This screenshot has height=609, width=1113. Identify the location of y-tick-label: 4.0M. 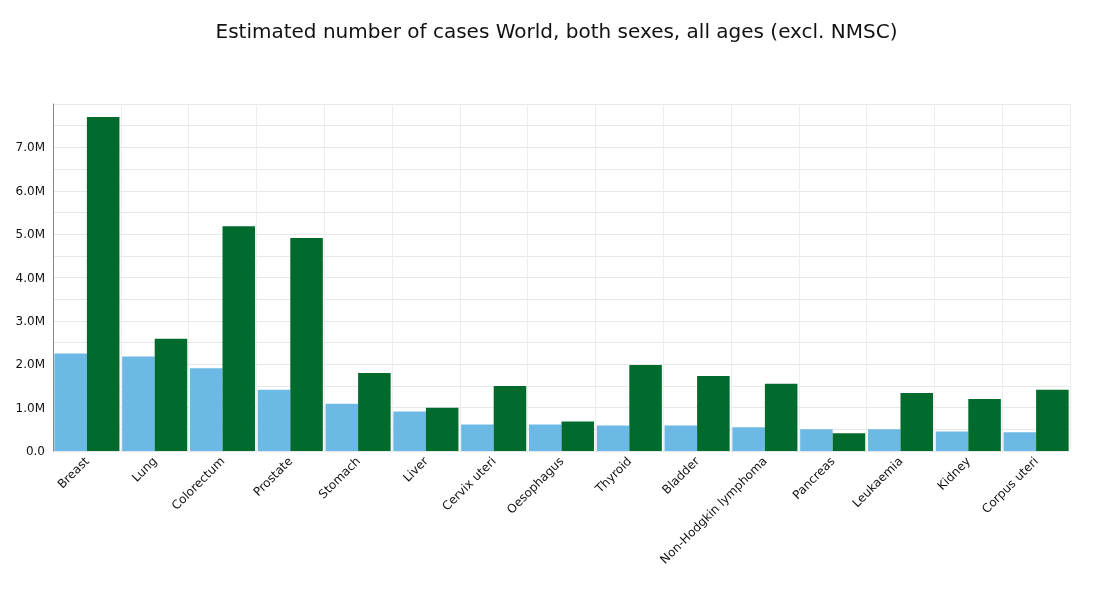
(30, 277).